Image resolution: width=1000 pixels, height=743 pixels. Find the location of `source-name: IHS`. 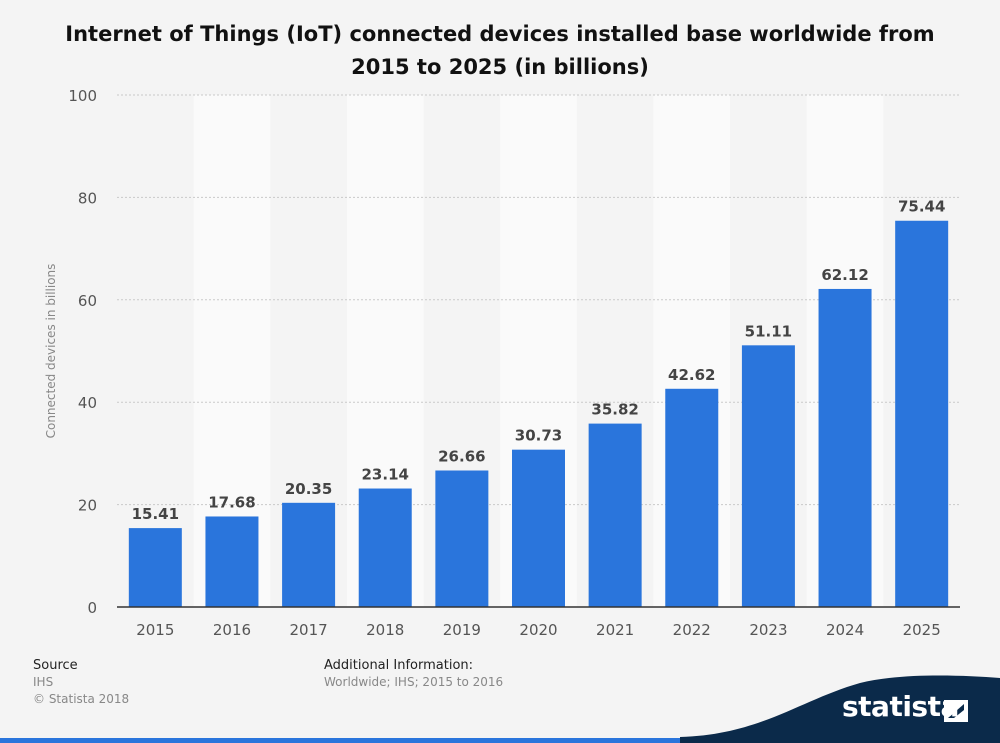

source-name: IHS is located at coordinates (43, 682).